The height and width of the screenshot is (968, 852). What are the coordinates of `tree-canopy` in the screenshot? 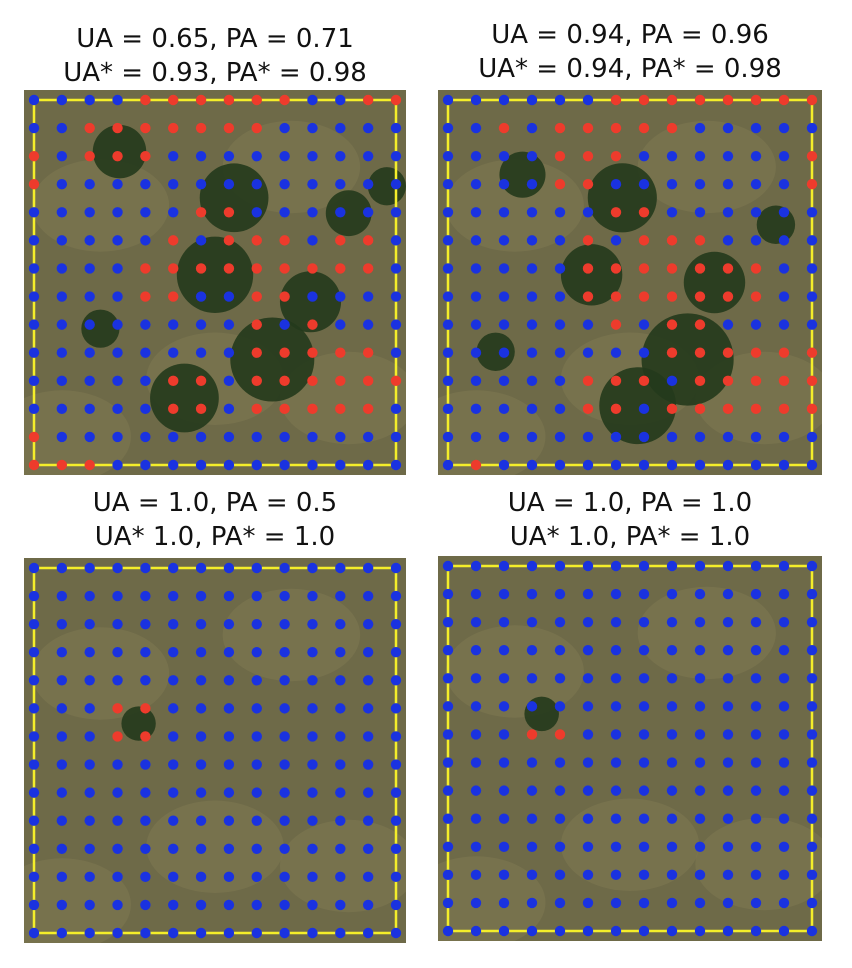 It's located at (495, 351).